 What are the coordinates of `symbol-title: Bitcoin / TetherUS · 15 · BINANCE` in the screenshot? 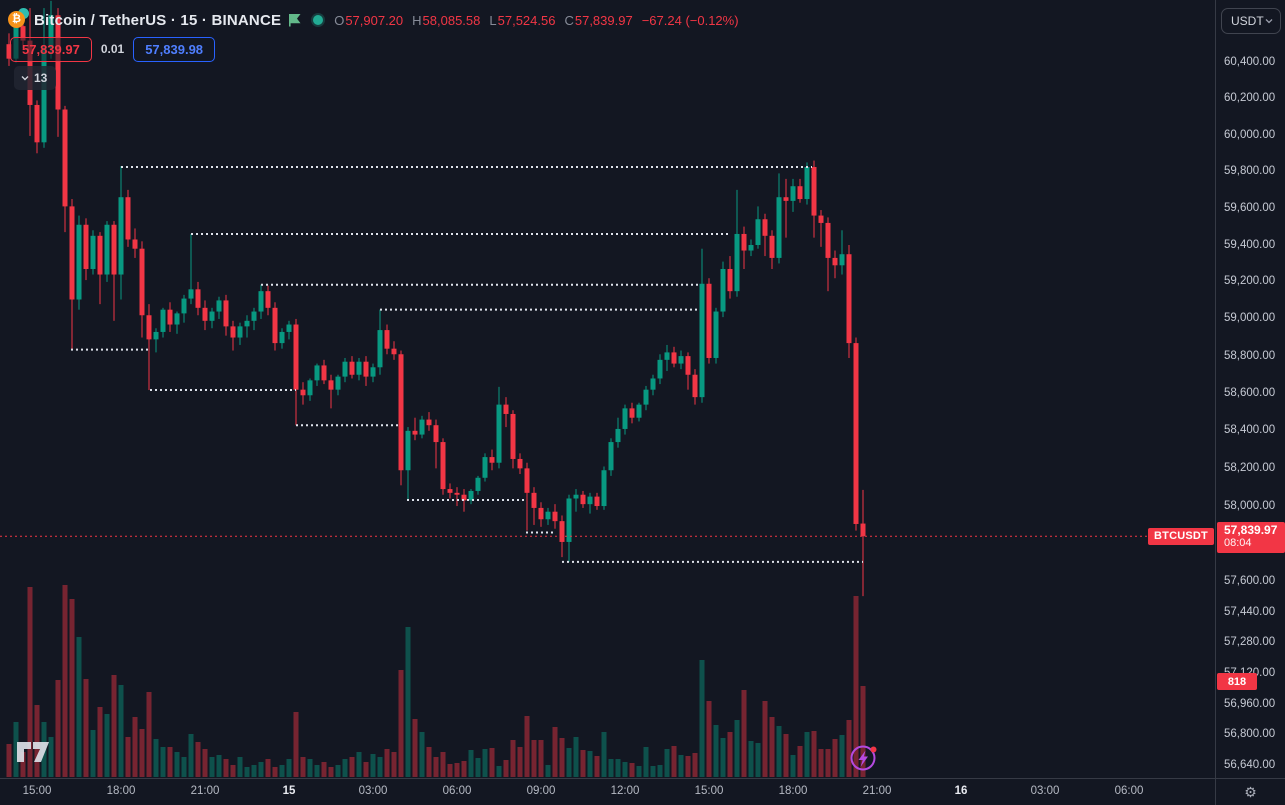 It's located at (158, 20).